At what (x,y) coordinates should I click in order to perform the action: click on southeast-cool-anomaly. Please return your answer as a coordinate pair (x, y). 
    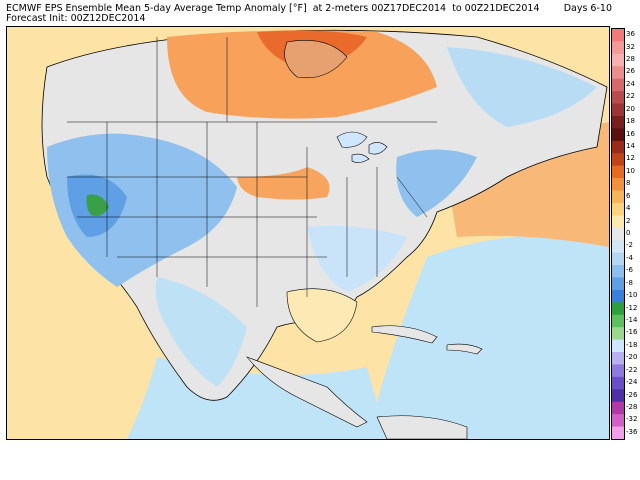
    Looking at the image, I should click on (357, 258).